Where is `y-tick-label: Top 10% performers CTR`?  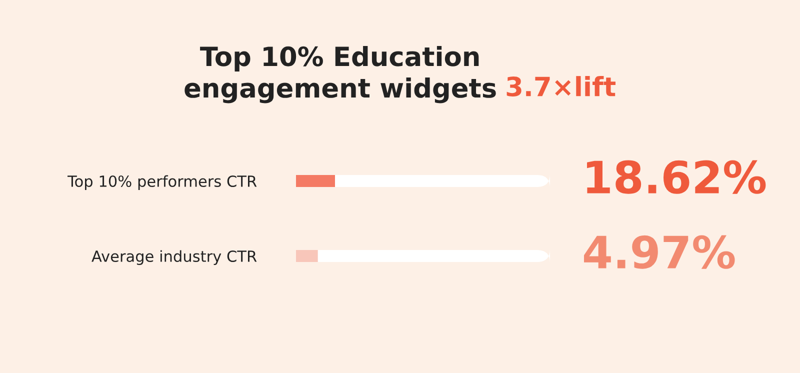
y-tick-label: Top 10% performers CTR is located at coordinates (162, 182).